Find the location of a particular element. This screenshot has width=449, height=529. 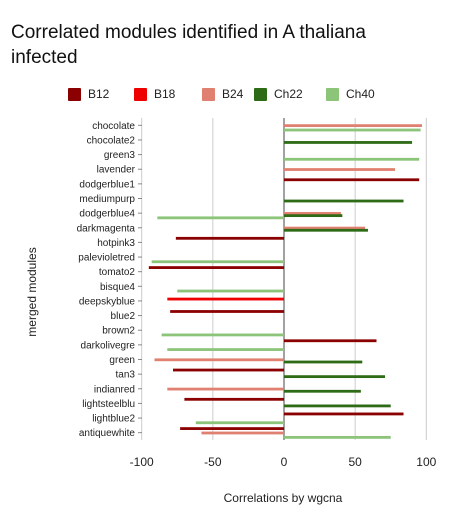

bar-ch40-dodgerblue4 is located at coordinates (220, 218).